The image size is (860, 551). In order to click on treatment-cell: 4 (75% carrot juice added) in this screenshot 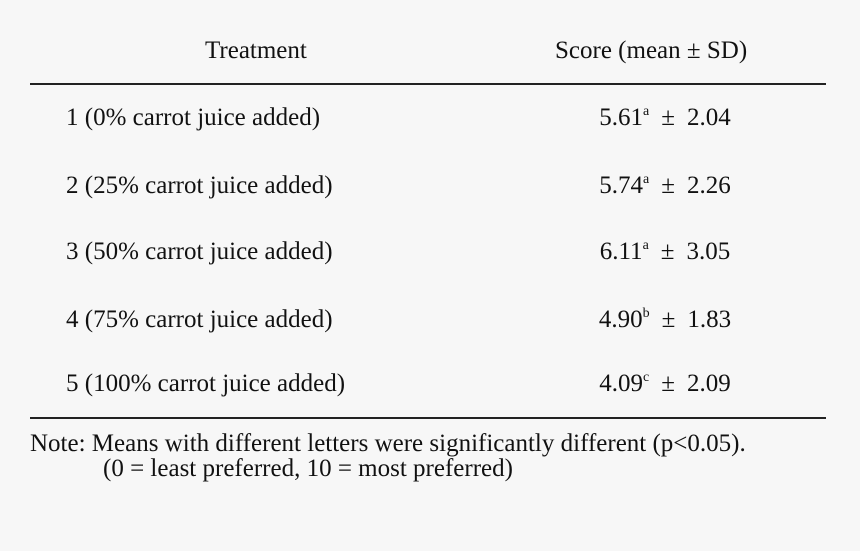, I will do `click(199, 319)`.